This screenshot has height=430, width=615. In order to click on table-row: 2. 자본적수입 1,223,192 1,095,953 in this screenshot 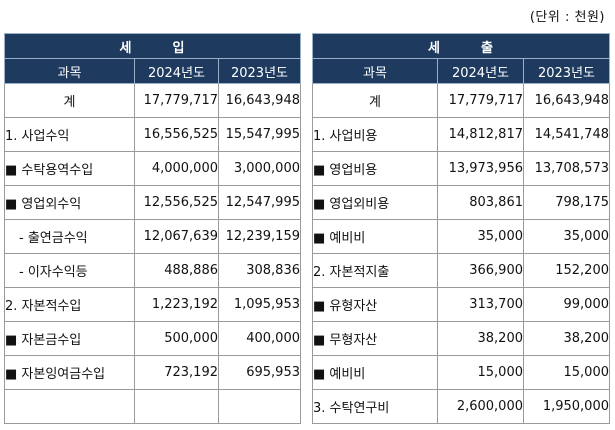, I will do `click(152, 304)`.